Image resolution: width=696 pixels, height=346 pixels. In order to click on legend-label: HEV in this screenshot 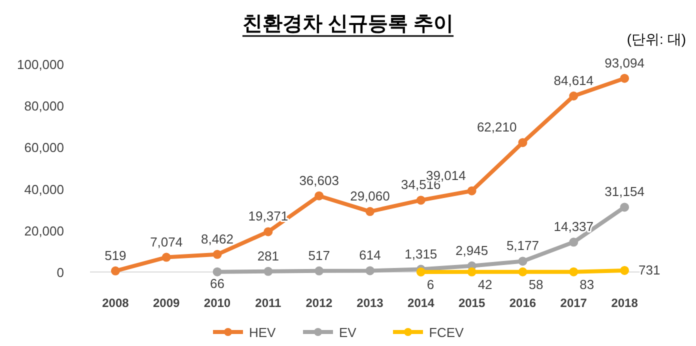, I will do `click(262, 332)`.